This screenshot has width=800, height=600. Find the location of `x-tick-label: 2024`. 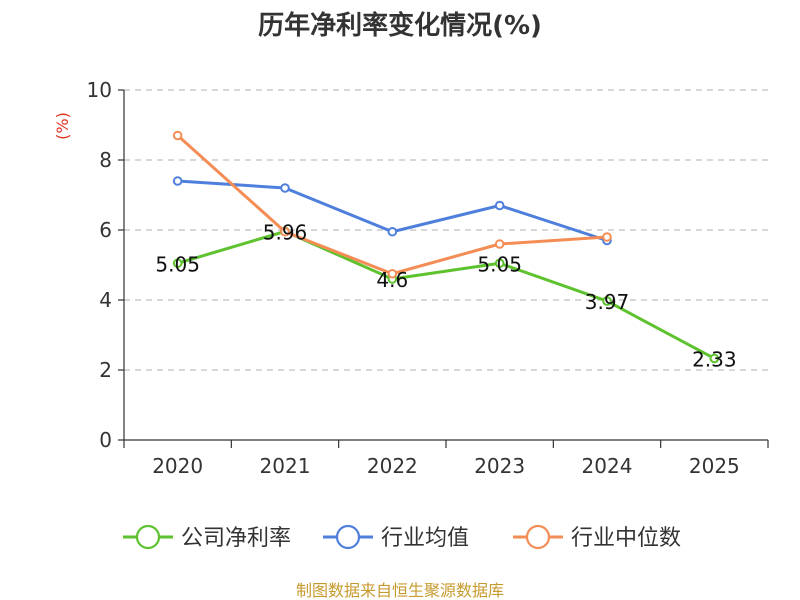

x-tick-label: 2024 is located at coordinates (607, 466).